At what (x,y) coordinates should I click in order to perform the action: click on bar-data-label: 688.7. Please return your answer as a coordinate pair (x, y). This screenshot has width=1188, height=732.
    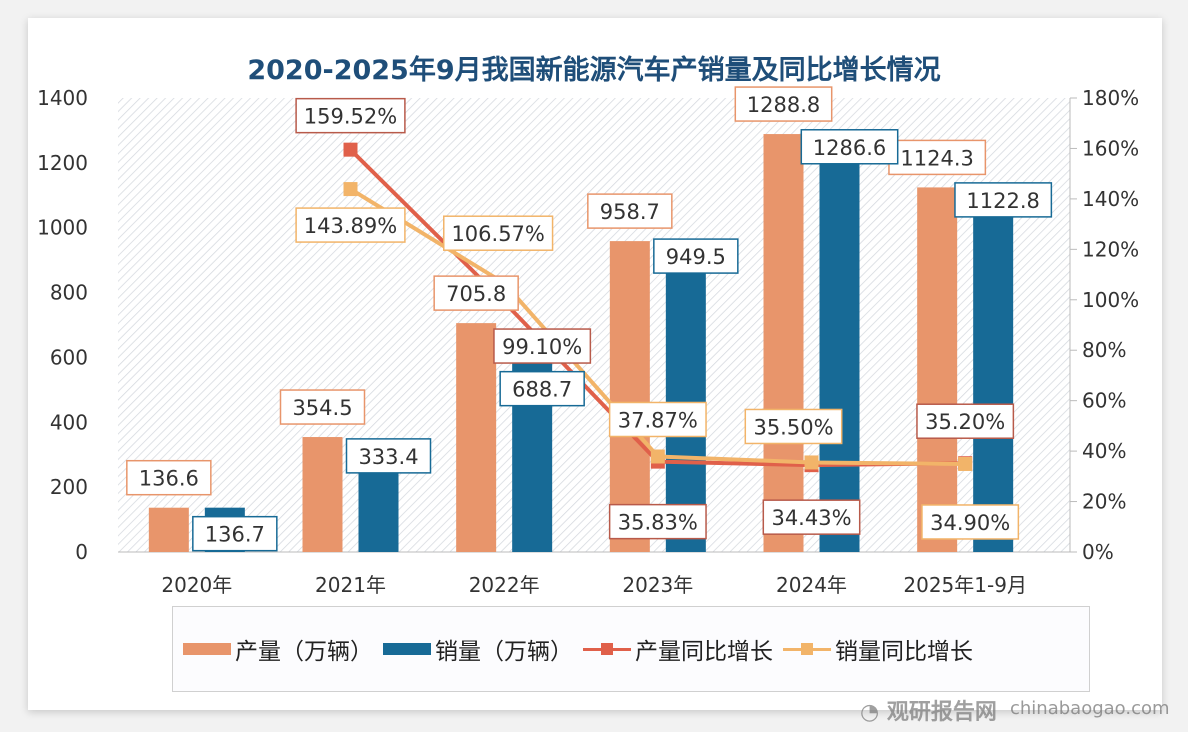
    Looking at the image, I should click on (542, 390).